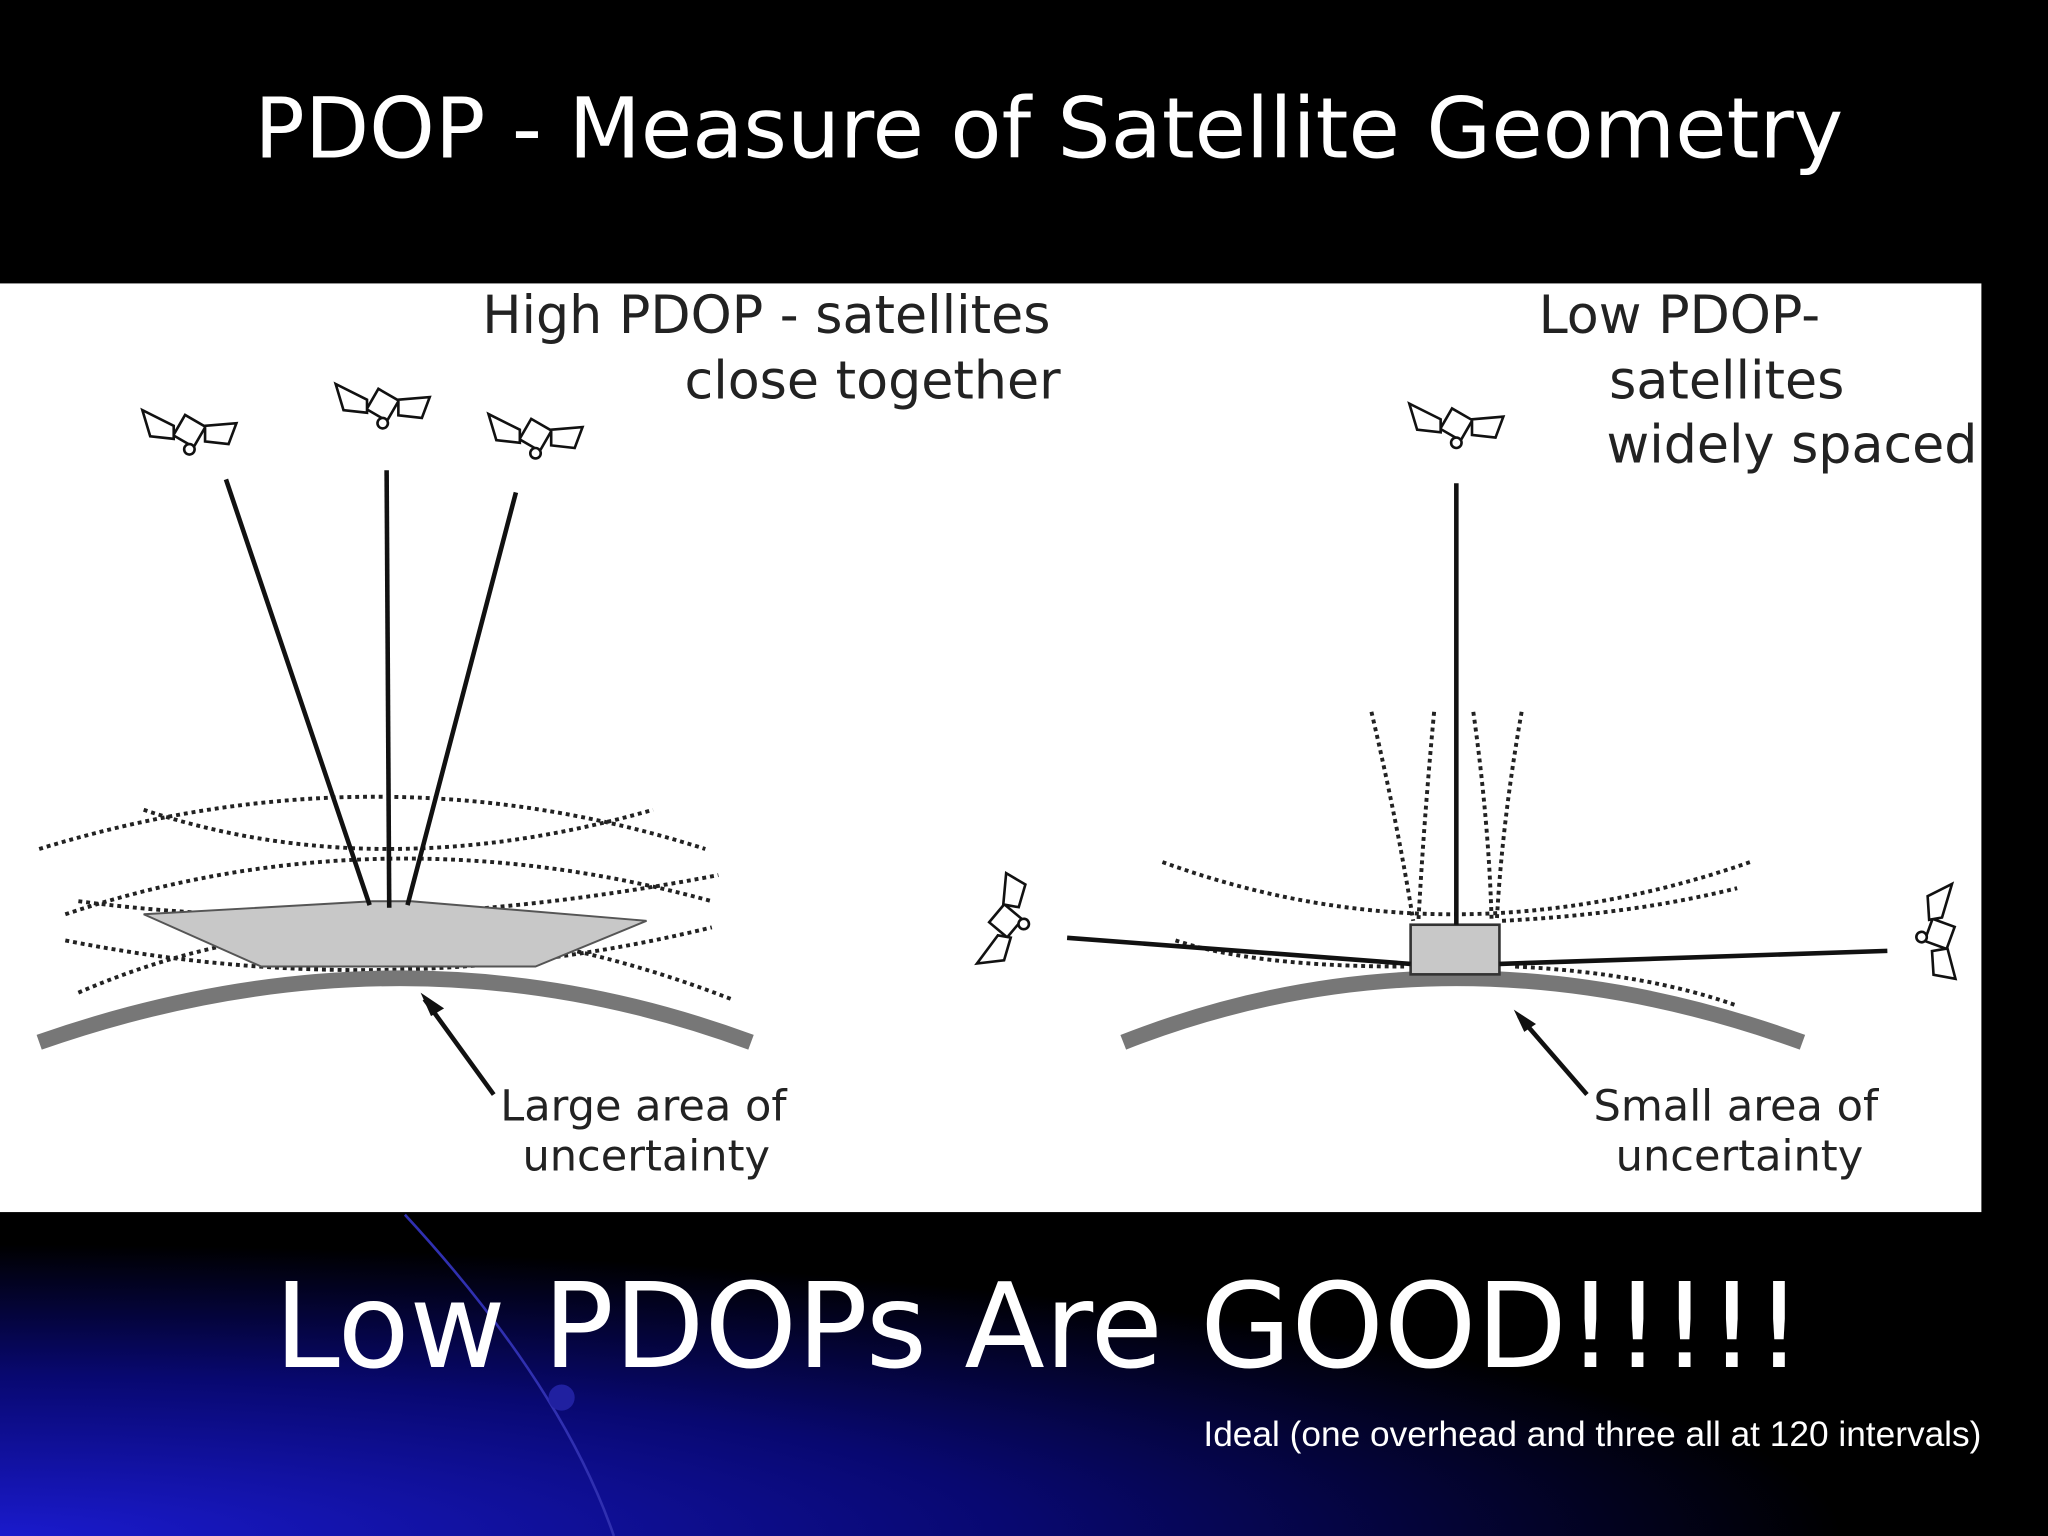 The width and height of the screenshot is (2048, 1536). Describe the element at coordinates (1736, 1107) in the screenshot. I see `callout-line: Small area of` at that location.